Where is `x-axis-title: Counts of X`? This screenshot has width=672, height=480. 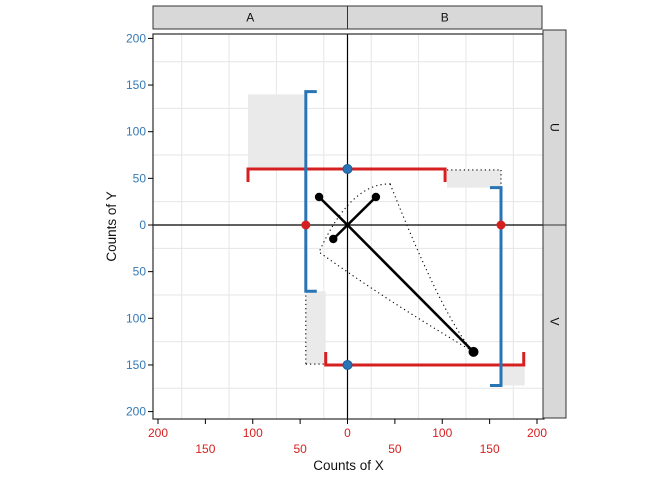 x-axis-title: Counts of X is located at coordinates (348, 465).